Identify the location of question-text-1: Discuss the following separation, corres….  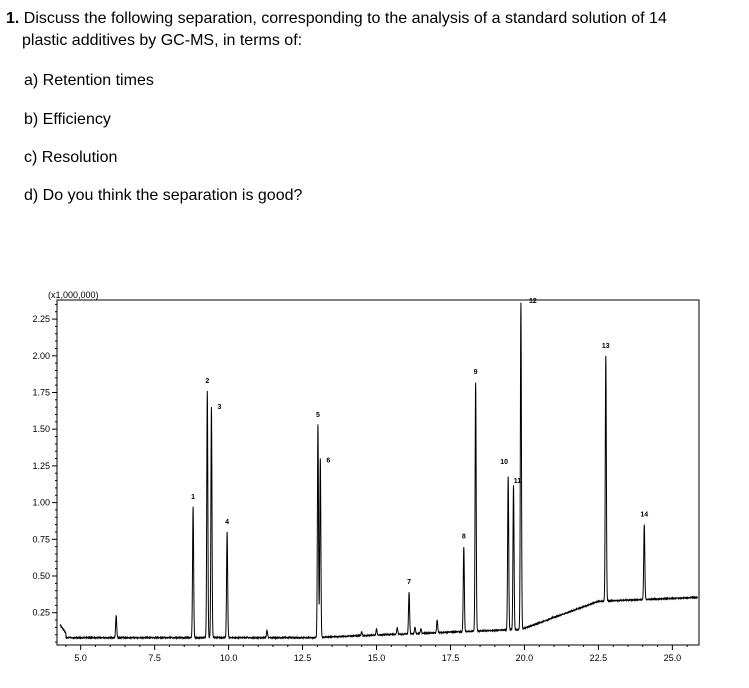
(345, 18).